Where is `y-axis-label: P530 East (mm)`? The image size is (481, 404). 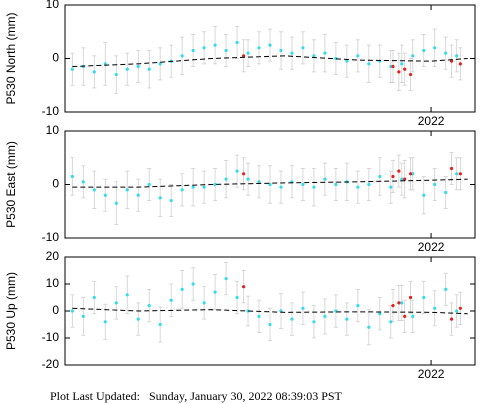 y-axis-label: P530 East (mm) is located at coordinates (11, 184).